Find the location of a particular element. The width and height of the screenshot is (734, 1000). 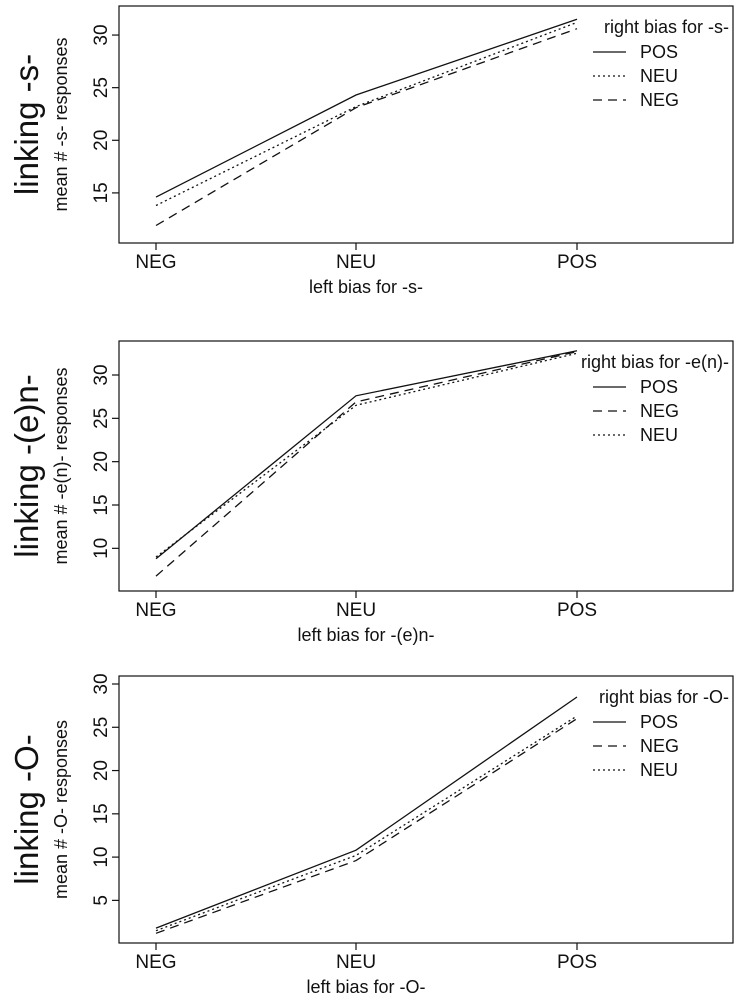

y-axis-label: mean # -e(n)- responses is located at coordinates (61, 465).